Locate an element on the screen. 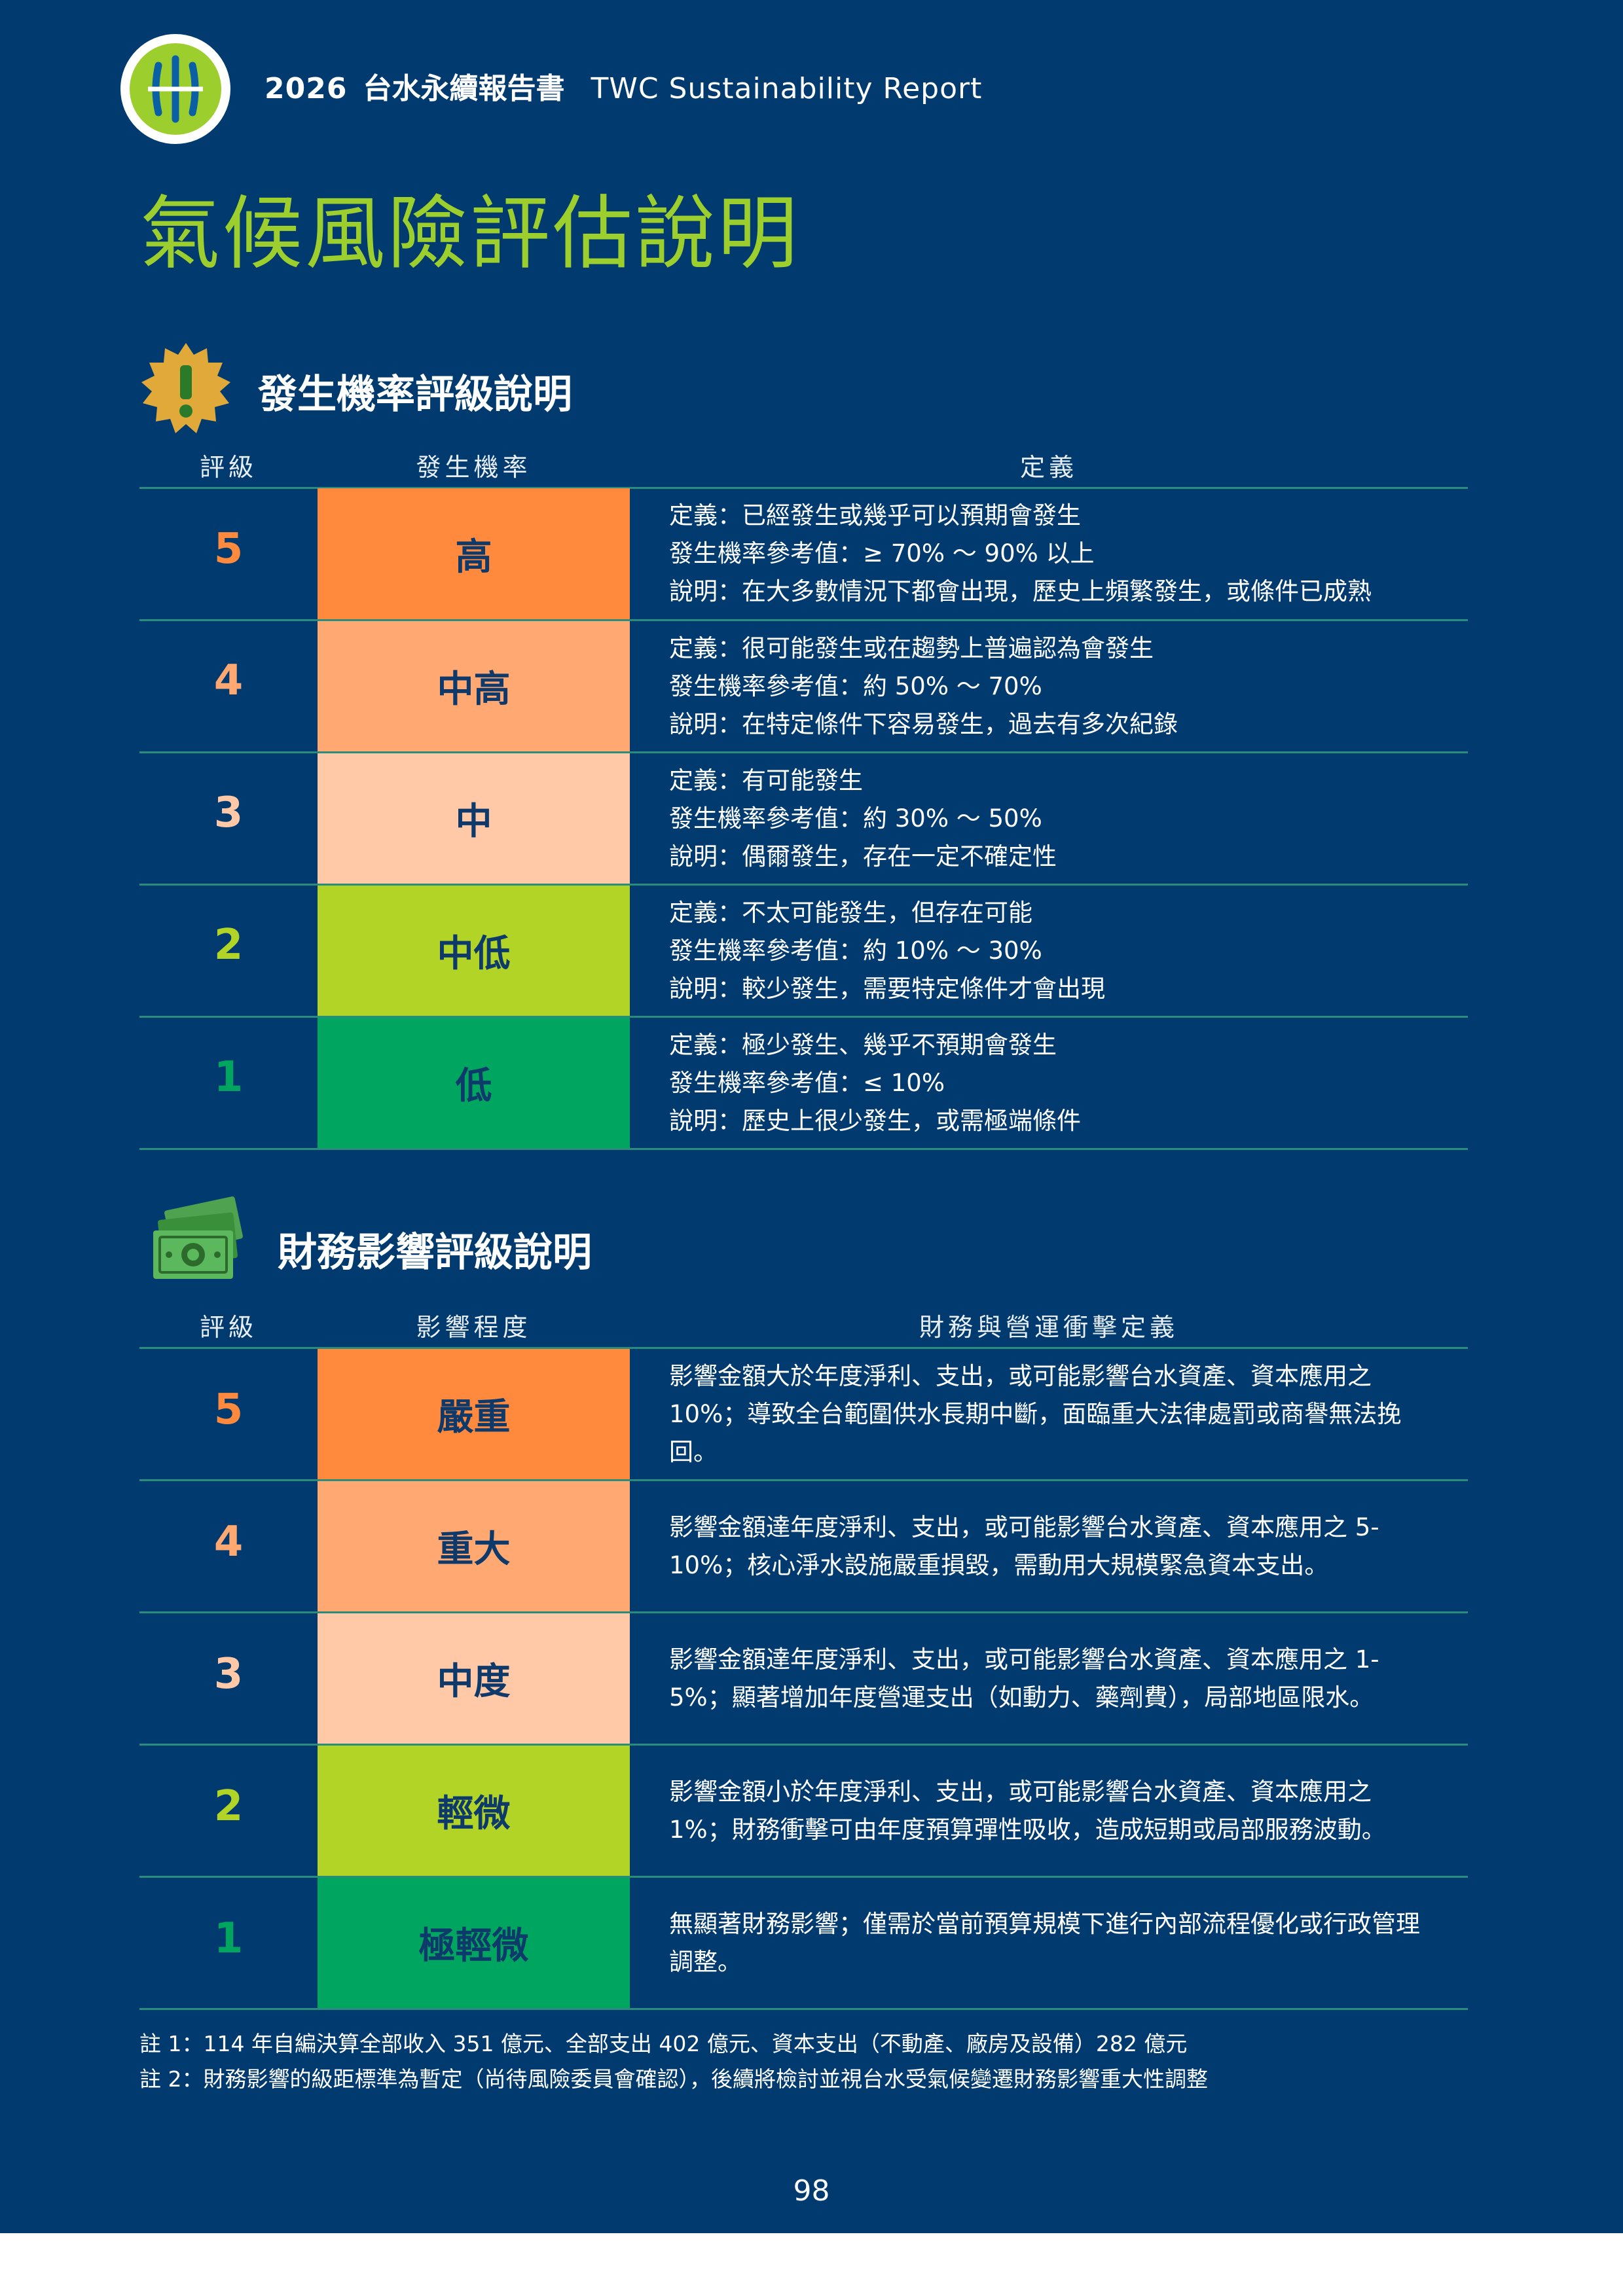 The width and height of the screenshot is (1623, 2296). warning-burst-icon is located at coordinates (185, 388).